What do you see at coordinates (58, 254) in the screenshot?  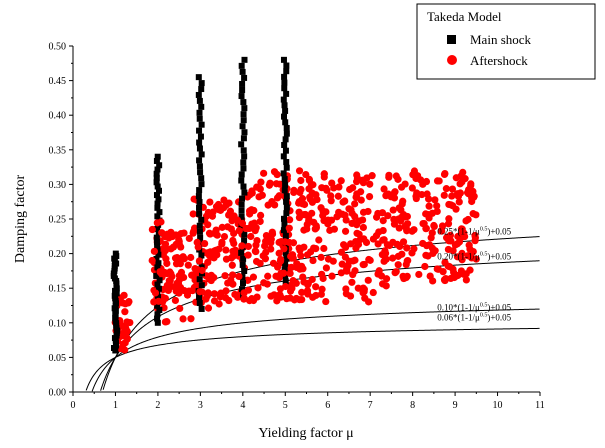 I see `y-tick-label: 0.20` at bounding box center [58, 254].